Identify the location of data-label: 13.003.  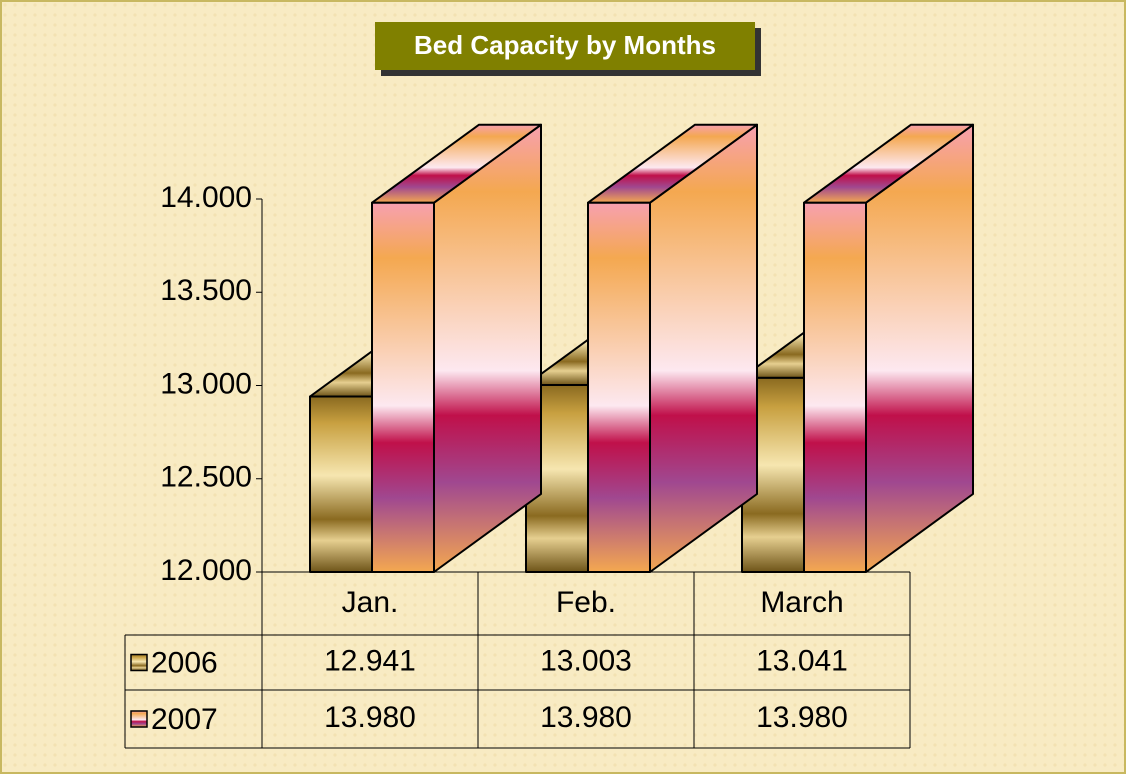
(586, 660).